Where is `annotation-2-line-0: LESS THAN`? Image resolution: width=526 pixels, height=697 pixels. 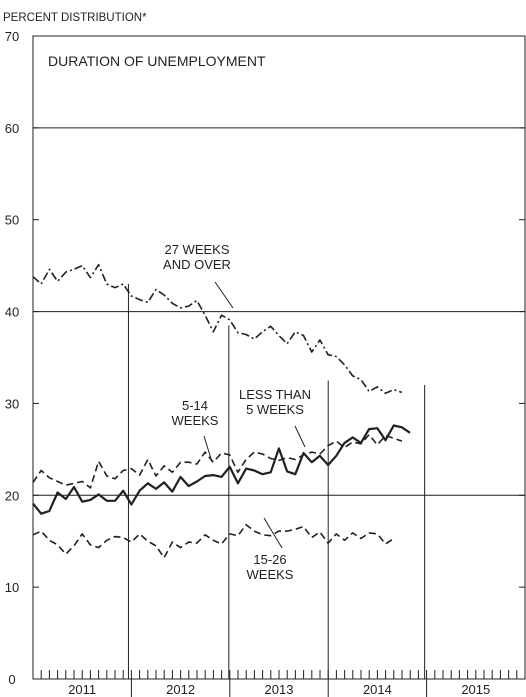 annotation-2-line-0: LESS THAN is located at coordinates (275, 394).